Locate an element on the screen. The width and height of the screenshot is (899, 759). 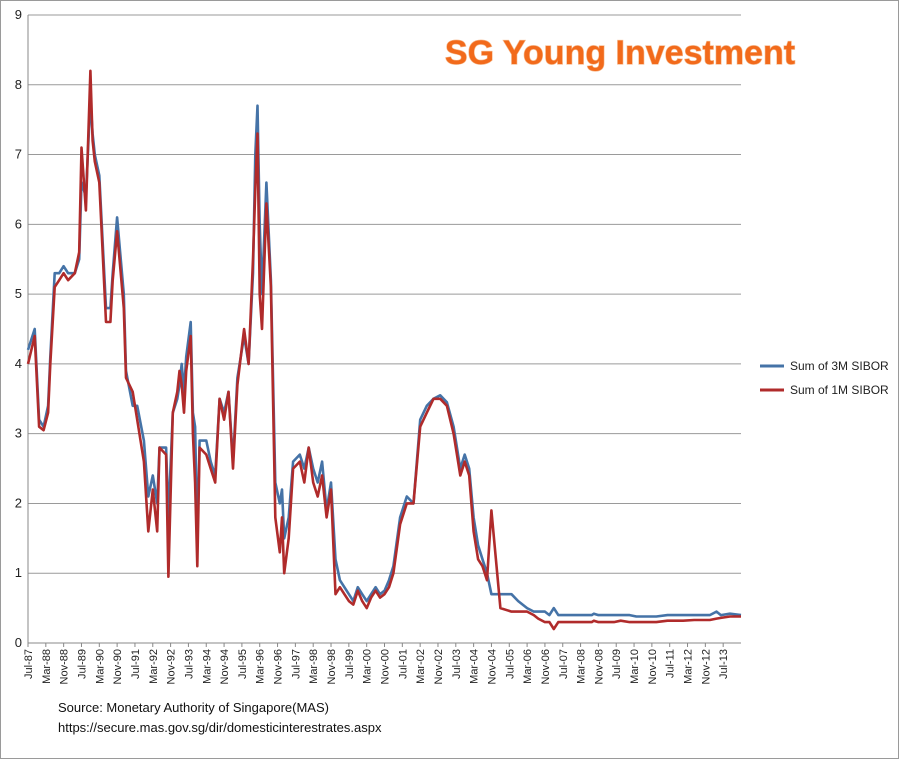
legend-label-1: Sum of 3M SIBOR is located at coordinates (839, 366).